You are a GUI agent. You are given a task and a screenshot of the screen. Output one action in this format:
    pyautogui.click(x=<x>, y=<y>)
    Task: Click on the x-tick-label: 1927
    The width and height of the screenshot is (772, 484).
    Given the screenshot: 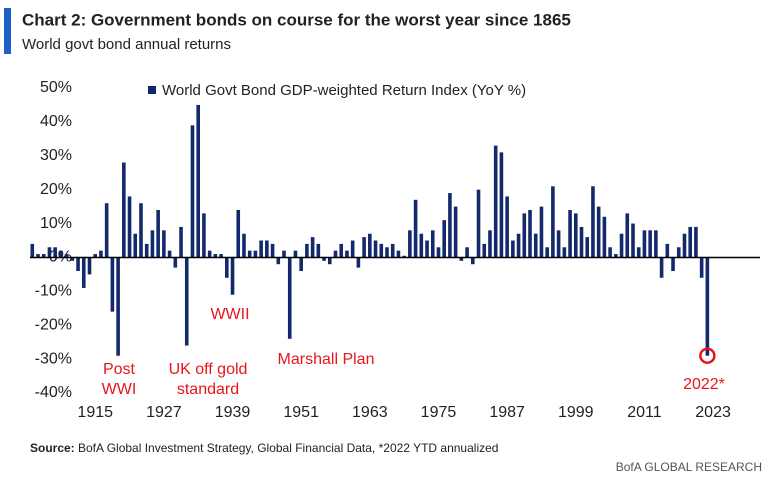 What is the action you would take?
    pyautogui.click(x=164, y=412)
    